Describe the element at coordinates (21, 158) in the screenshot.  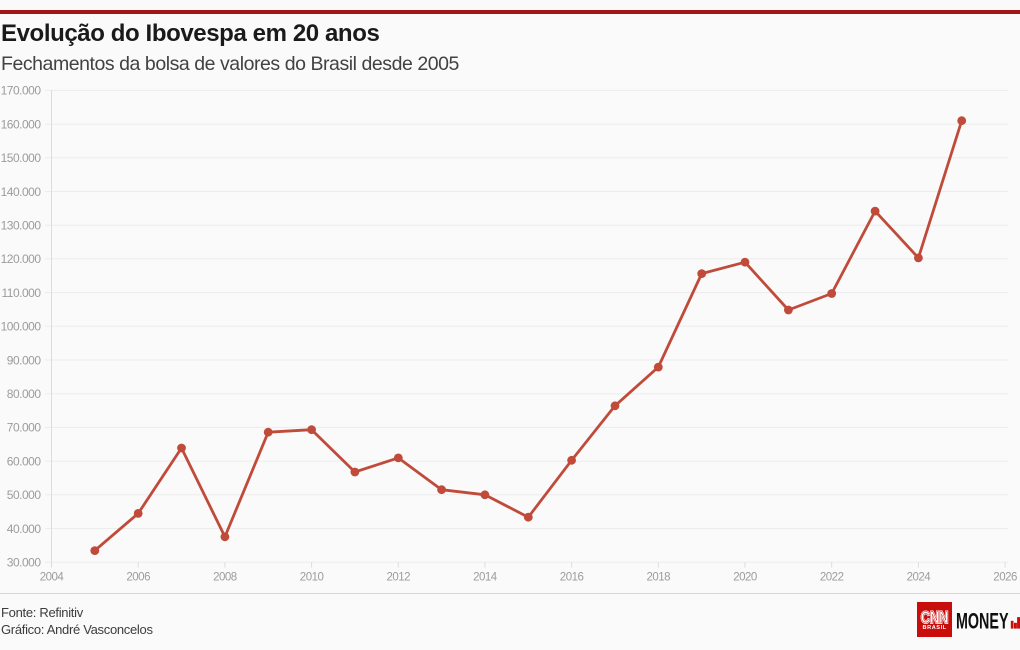
I see `svg-text: 150.000` at that location.